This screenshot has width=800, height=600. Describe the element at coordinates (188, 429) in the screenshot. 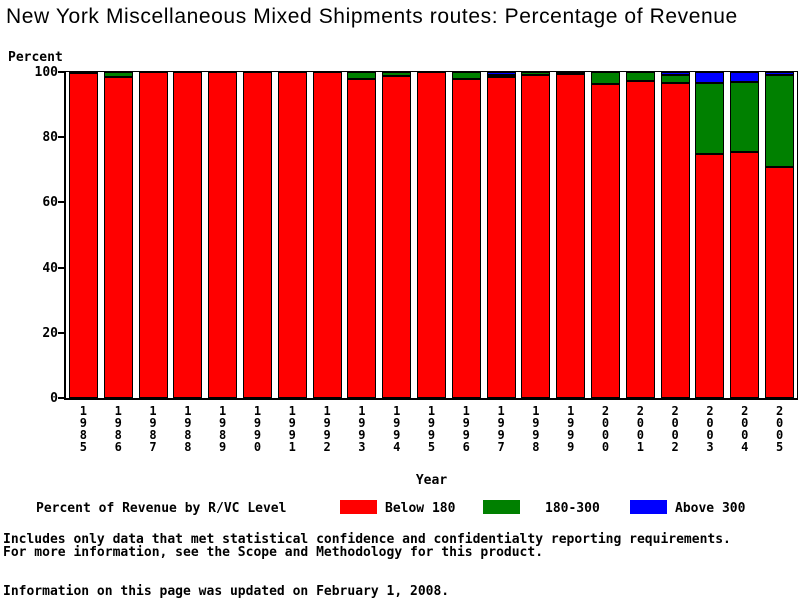

I see `x-tick-label-1988: 1 9 8 8` at that location.